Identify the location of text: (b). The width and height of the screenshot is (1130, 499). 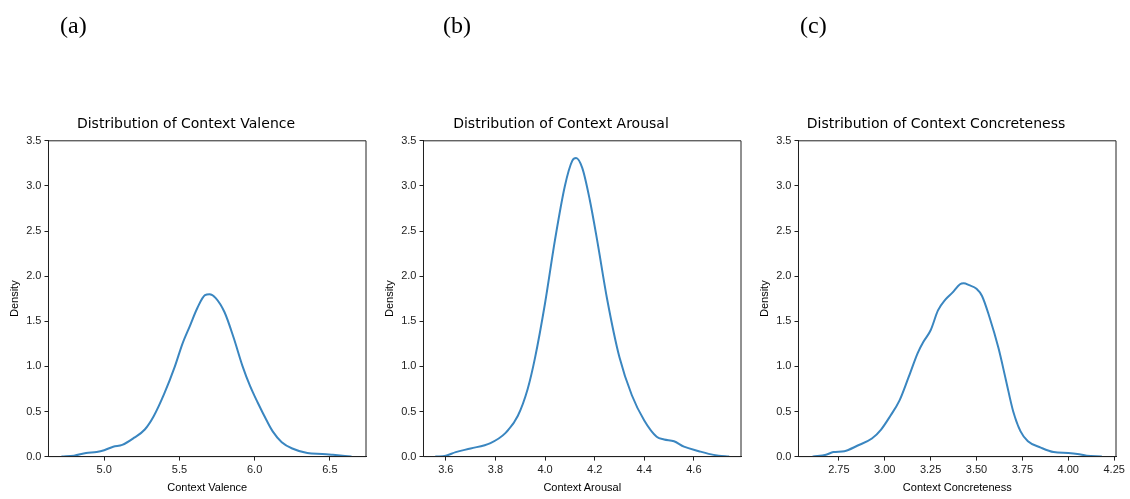
(457, 25).